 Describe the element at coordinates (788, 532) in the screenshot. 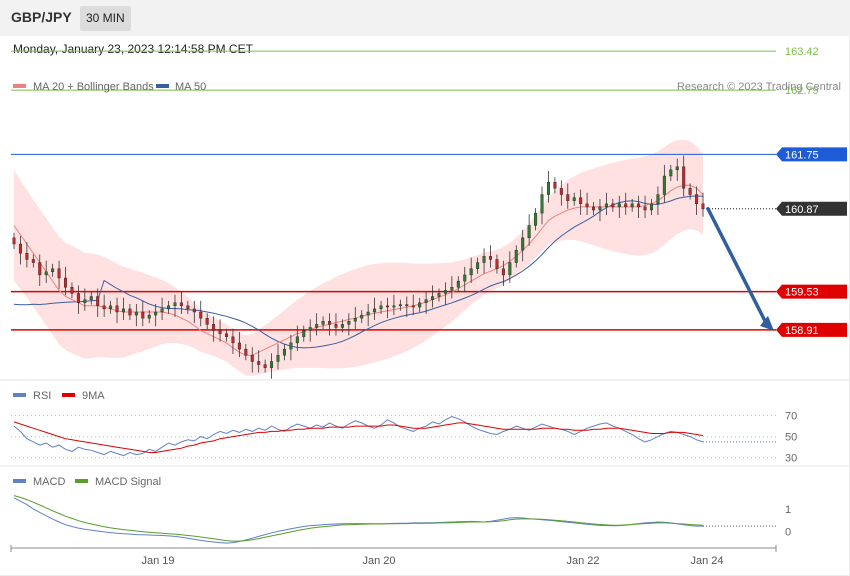

I see `macd-tick-0: 0` at that location.